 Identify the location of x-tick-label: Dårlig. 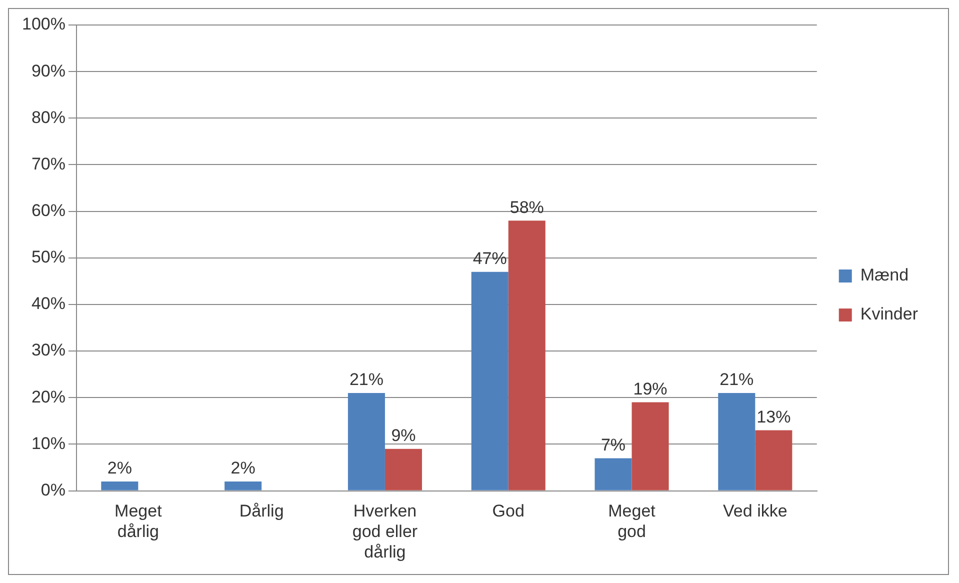
(261, 511).